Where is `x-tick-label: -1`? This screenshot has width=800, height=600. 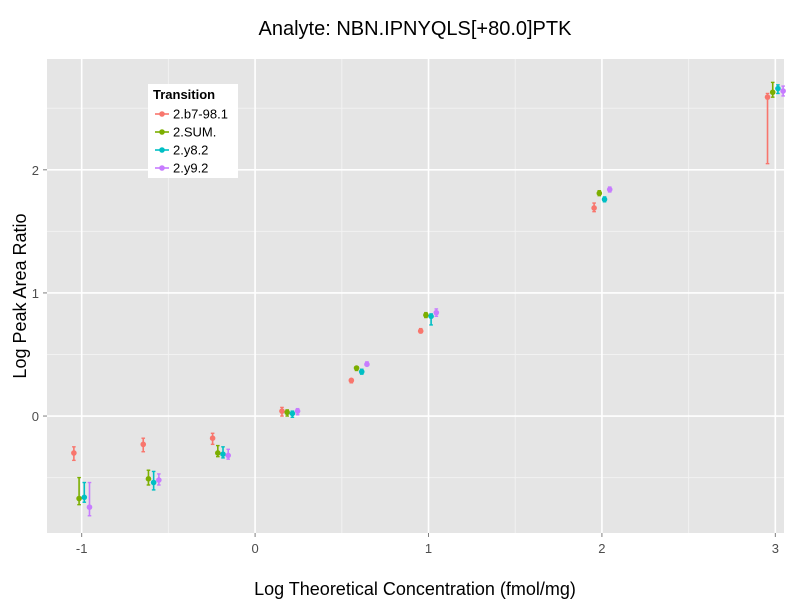 x-tick-label: -1 is located at coordinates (82, 548).